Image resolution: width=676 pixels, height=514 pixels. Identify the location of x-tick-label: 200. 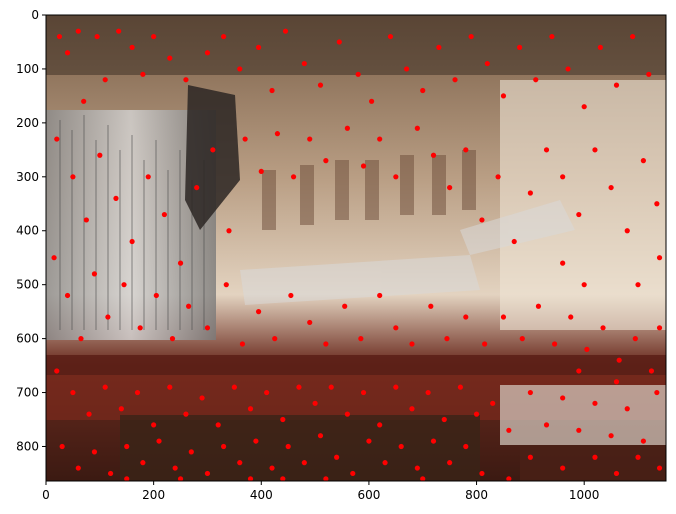
(153, 495).